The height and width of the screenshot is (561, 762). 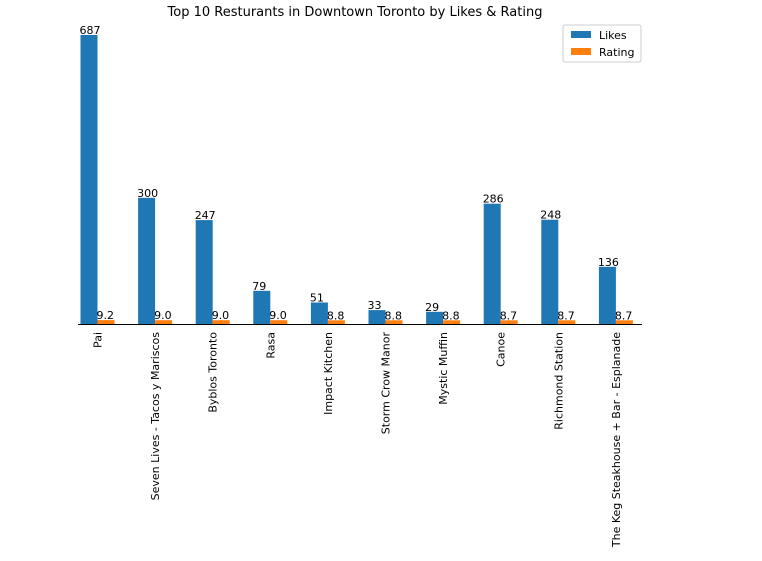 What do you see at coordinates (432, 307) in the screenshot?
I see `data-label-likes-mystic-muffin: 29` at bounding box center [432, 307].